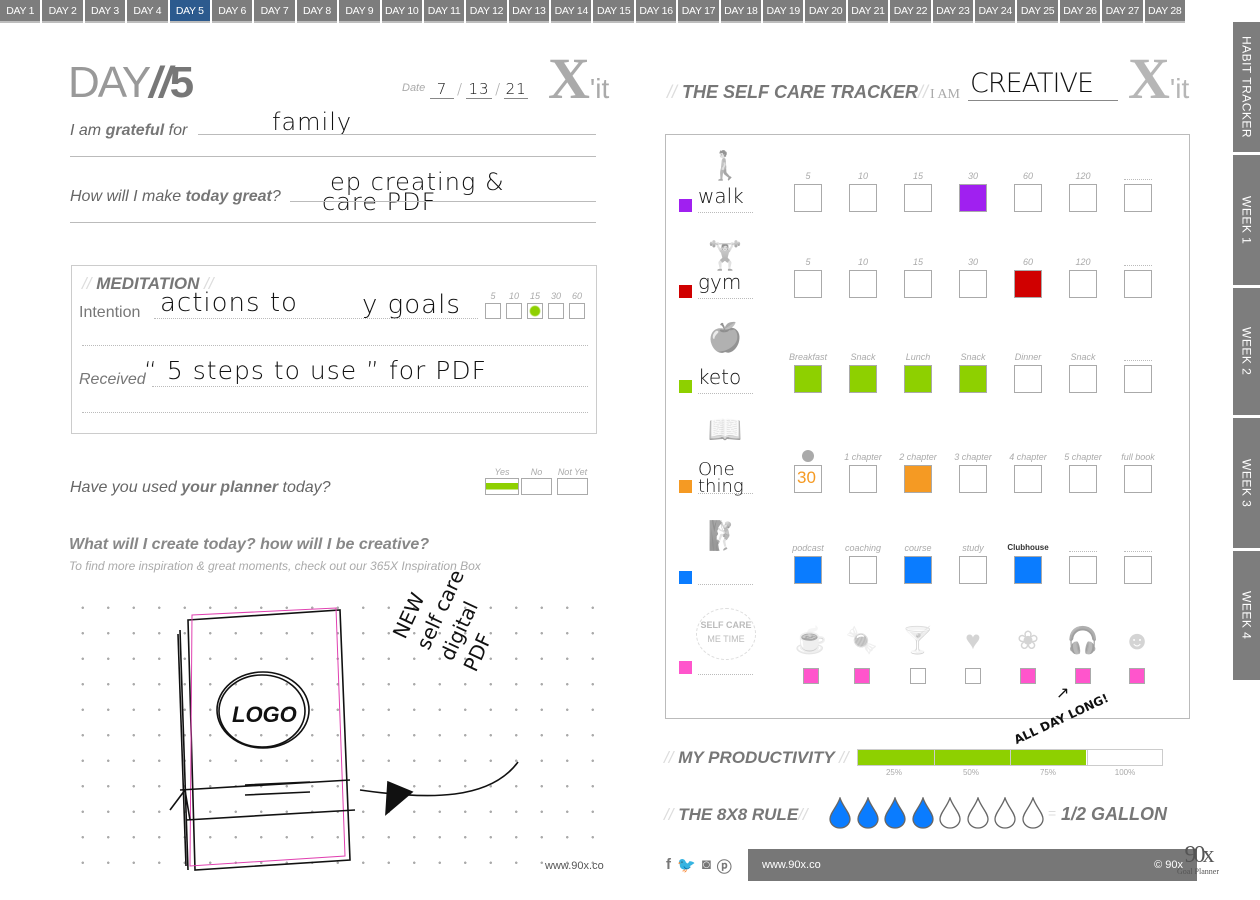  I want to click on tab-day-22: DAY 22, so click(910, 11).